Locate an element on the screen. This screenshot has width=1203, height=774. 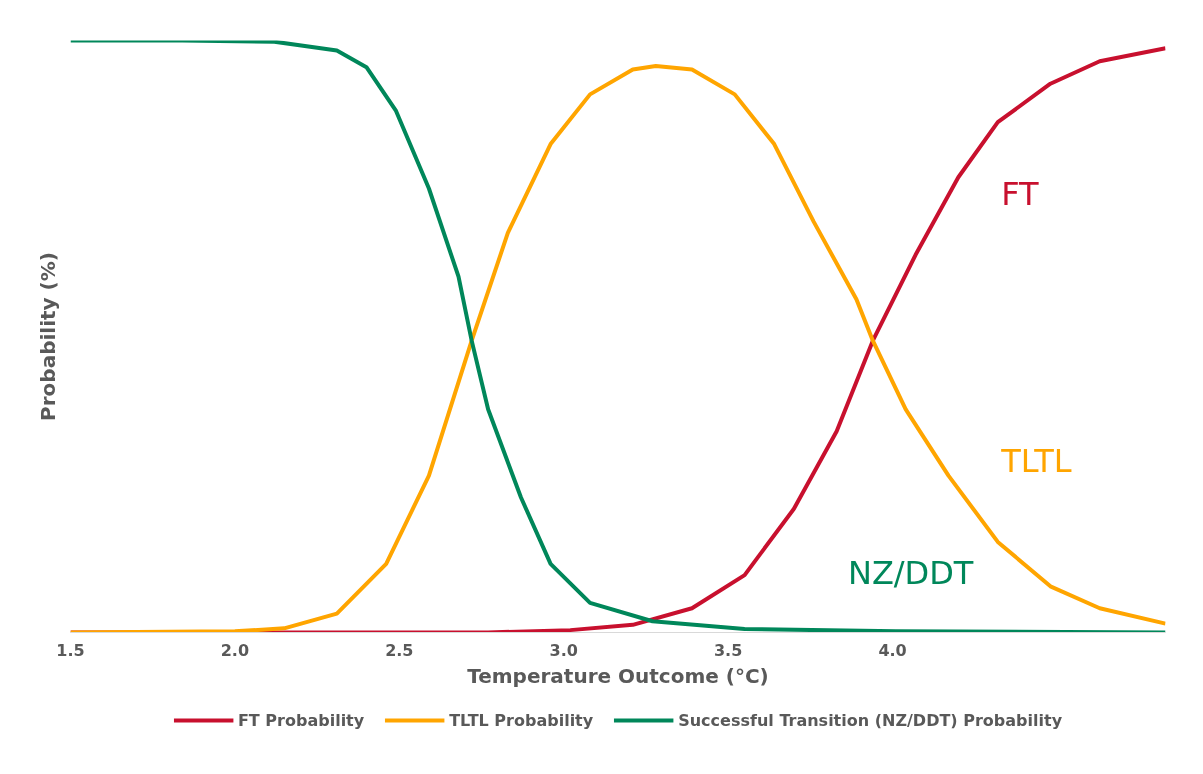
x-tick-label: 3.5 is located at coordinates (728, 650).